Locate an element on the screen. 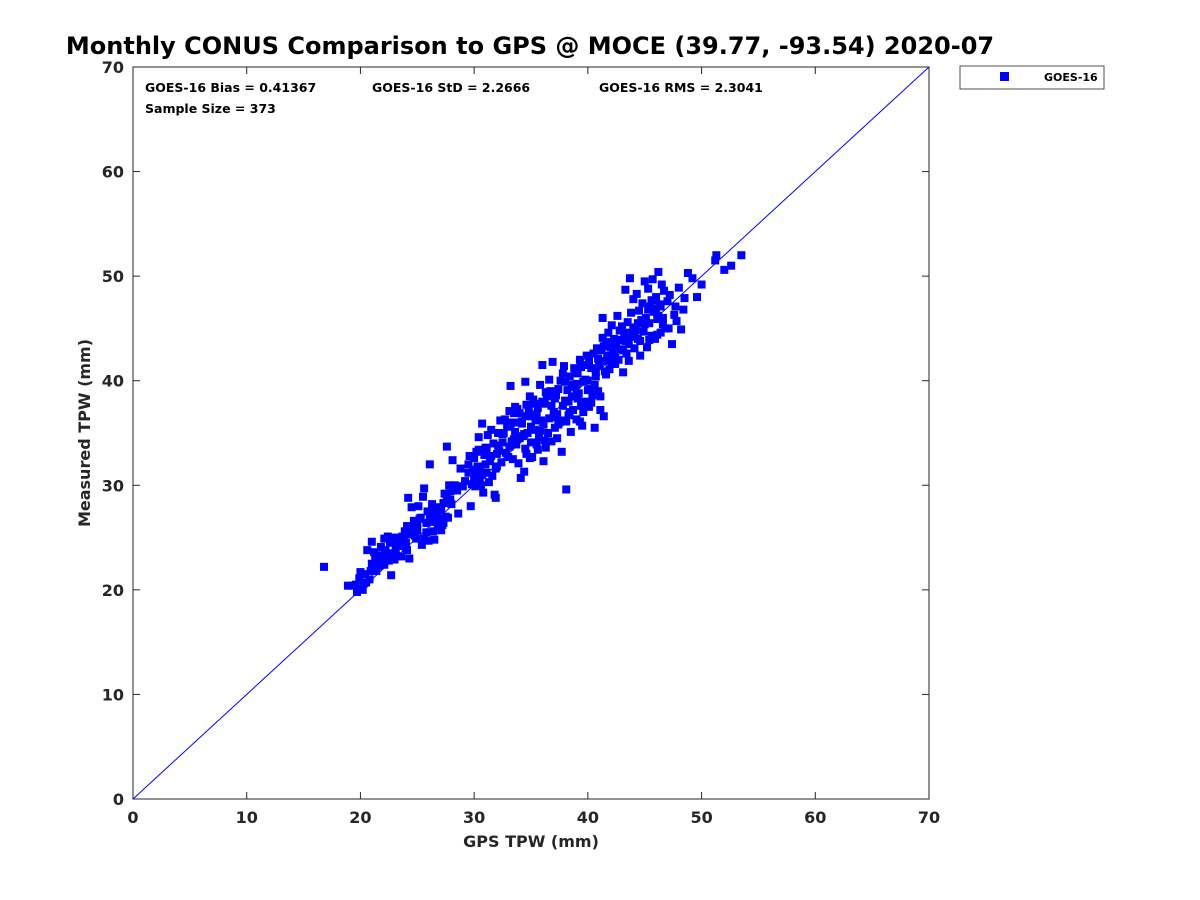 Image resolution: width=1200 pixels, height=900 pixels. rms-stat: GOES-16 RMS = 2.3041 is located at coordinates (681, 87).